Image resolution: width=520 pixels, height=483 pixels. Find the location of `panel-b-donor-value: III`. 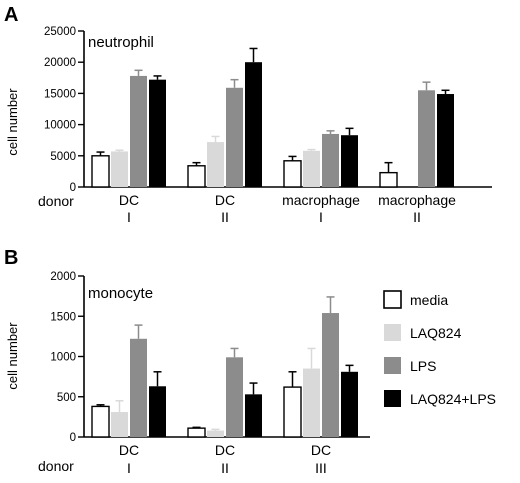

panel-b-donor-value: III is located at coordinates (321, 468).